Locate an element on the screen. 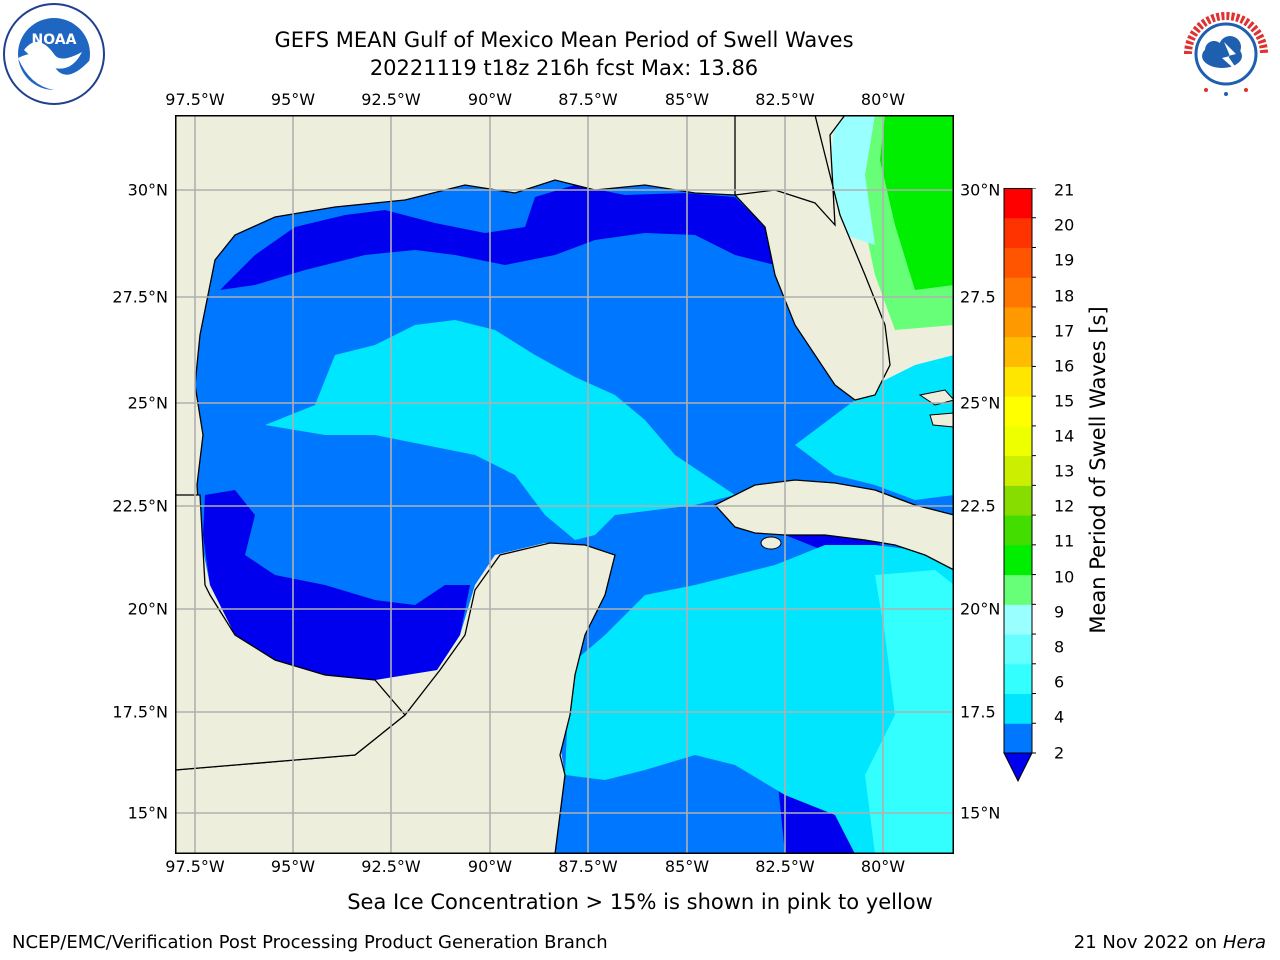 The width and height of the screenshot is (1280, 960). colorbar-tick: 6 is located at coordinates (1059, 682).